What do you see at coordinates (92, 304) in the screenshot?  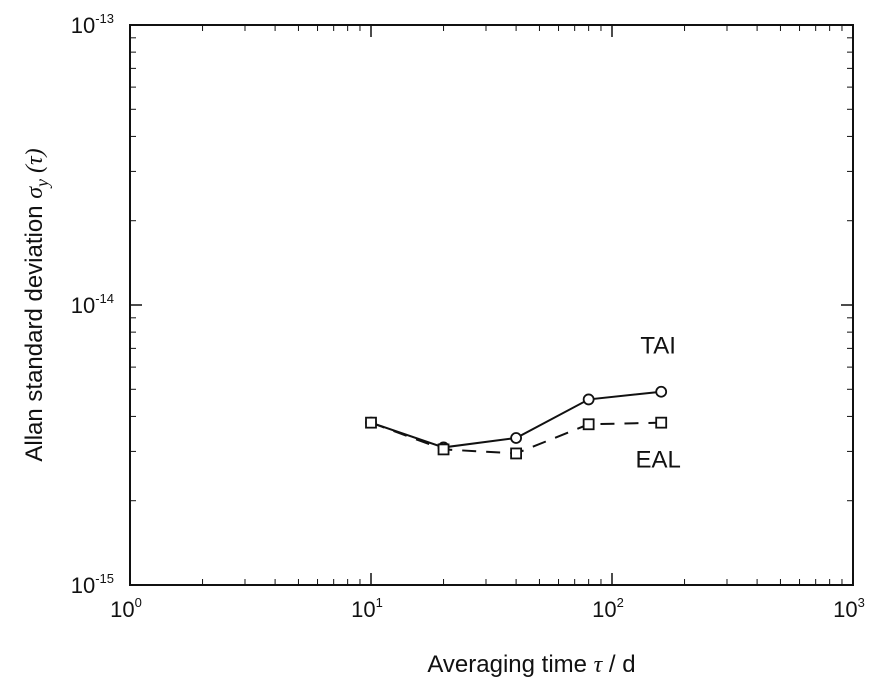 I see `y-tick-label: 10-14` at bounding box center [92, 304].